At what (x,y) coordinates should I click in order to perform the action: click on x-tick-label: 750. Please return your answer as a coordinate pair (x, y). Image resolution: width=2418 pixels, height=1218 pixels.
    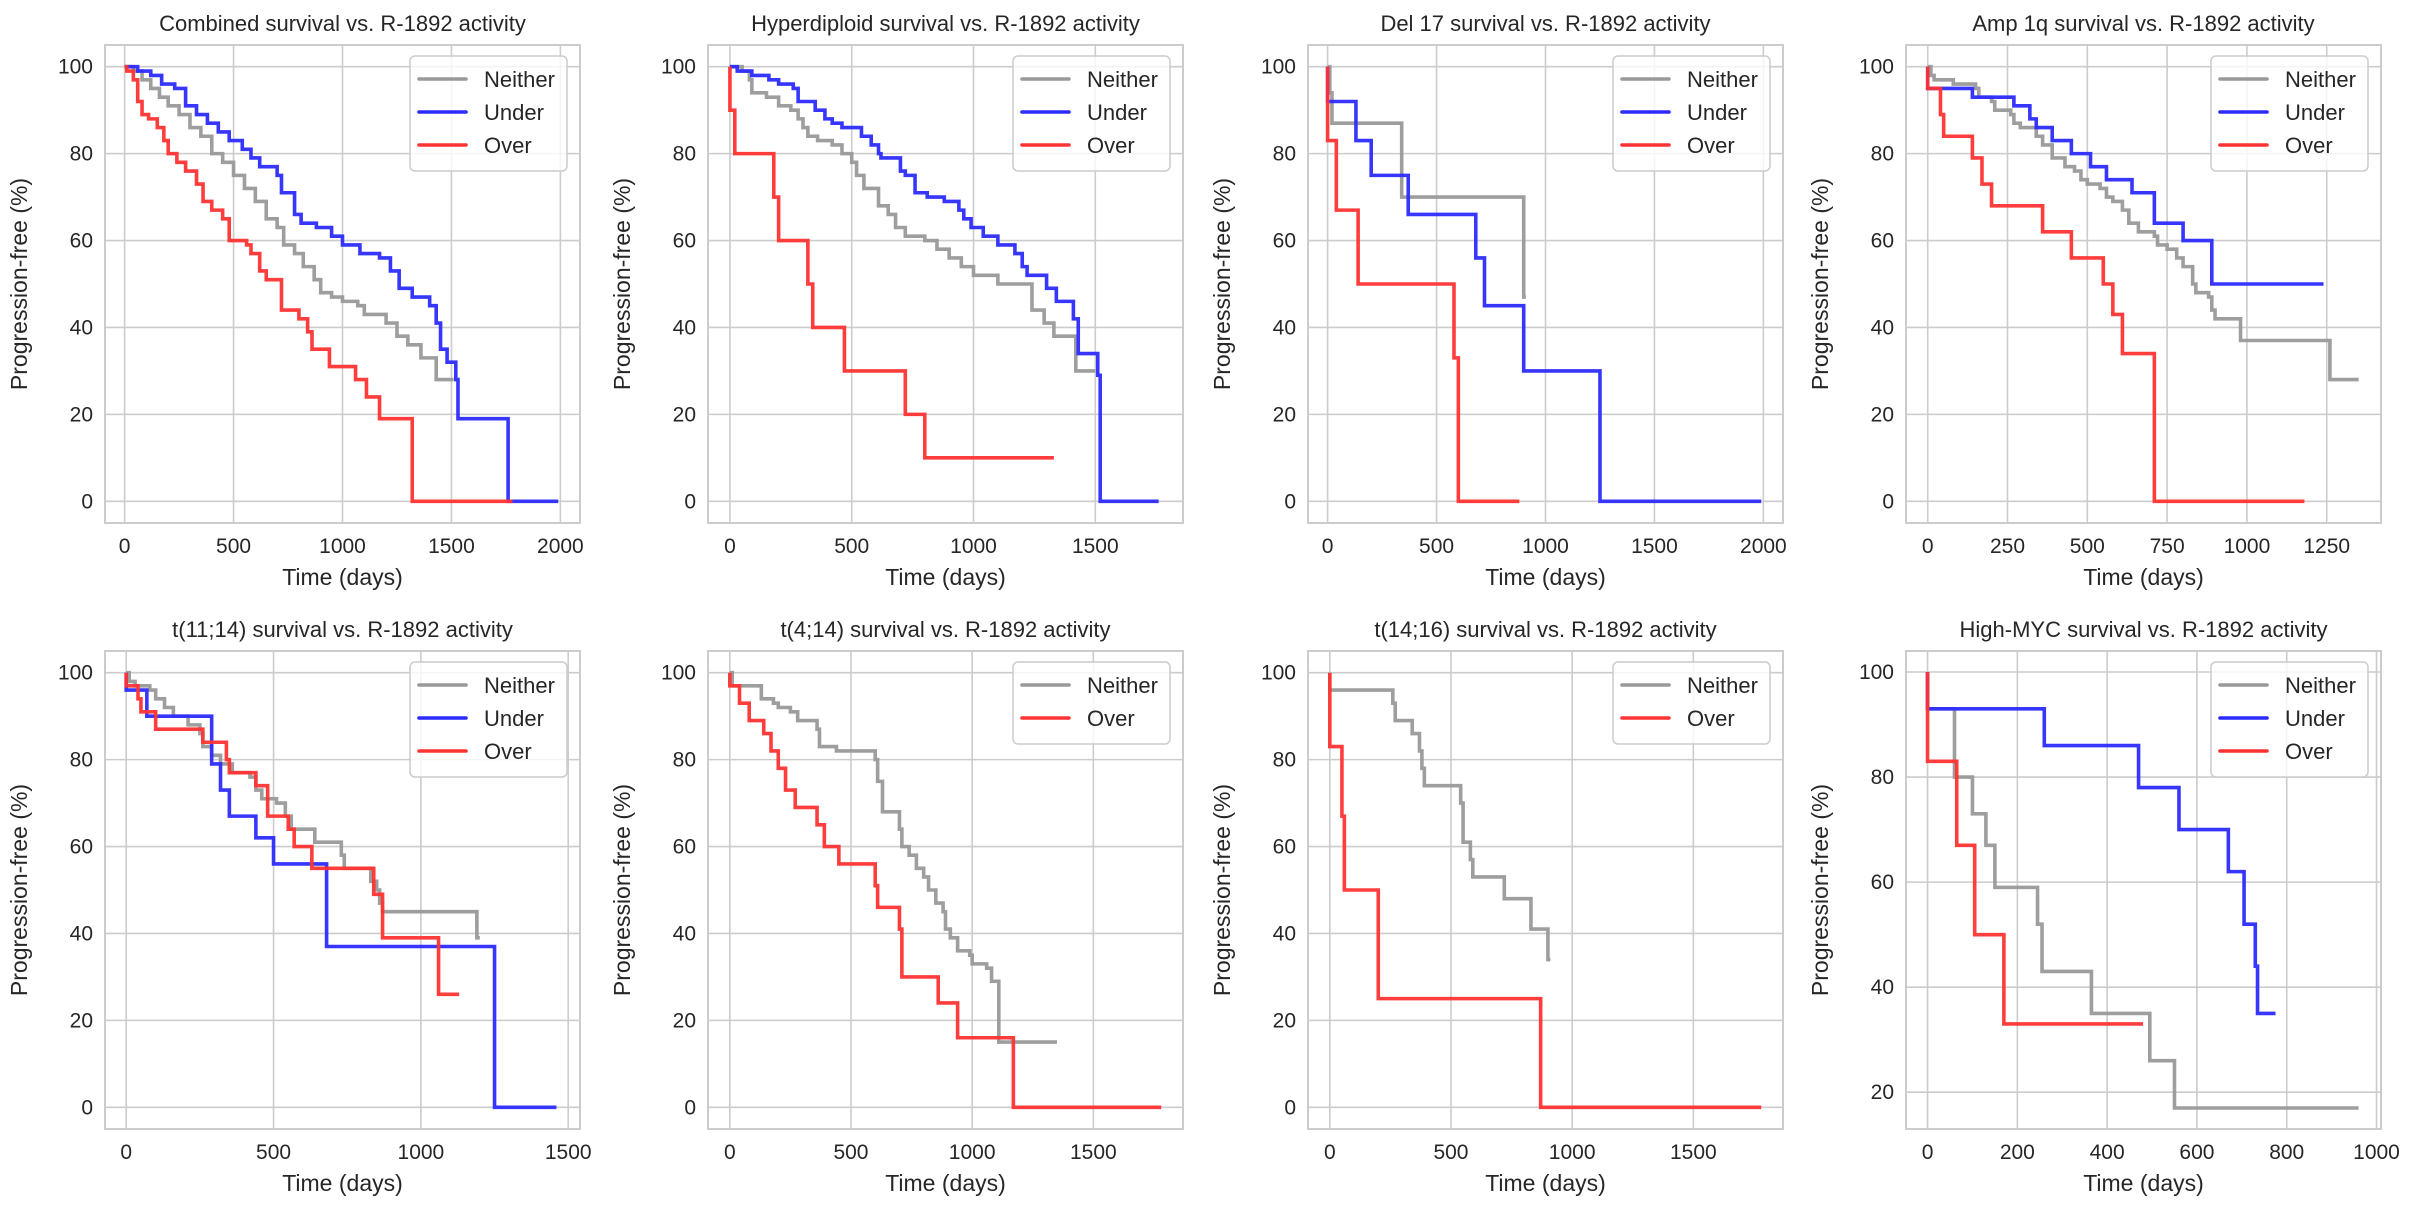
    Looking at the image, I should click on (2167, 546).